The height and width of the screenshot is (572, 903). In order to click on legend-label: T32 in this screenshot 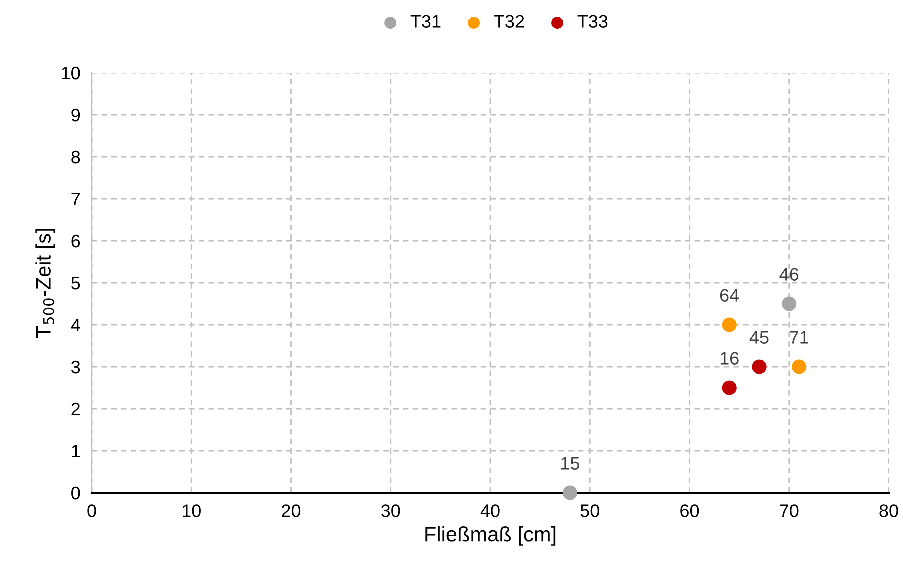, I will do `click(509, 21)`.